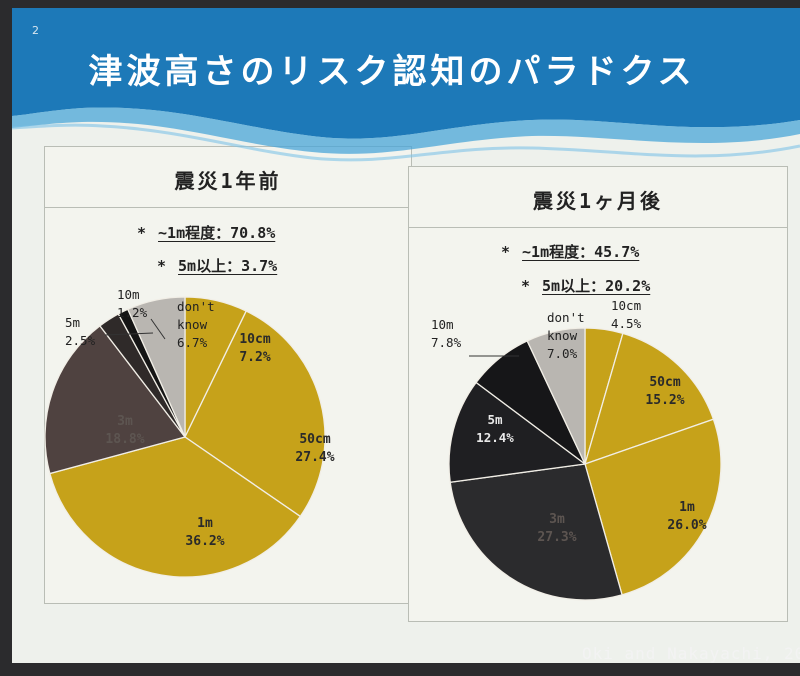  What do you see at coordinates (446, 342) in the screenshot?
I see `slice-value-label: 7.8%` at bounding box center [446, 342].